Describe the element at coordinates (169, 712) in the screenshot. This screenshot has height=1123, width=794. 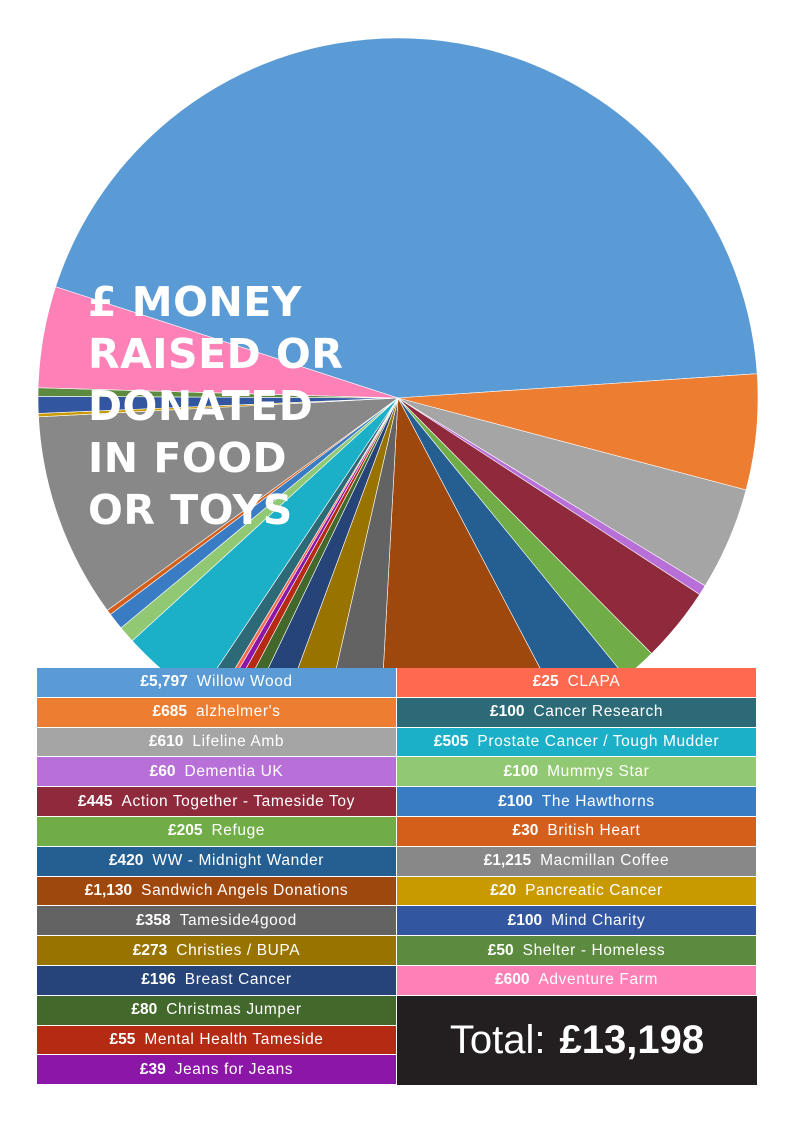
I see `legend-amount: £685` at that location.